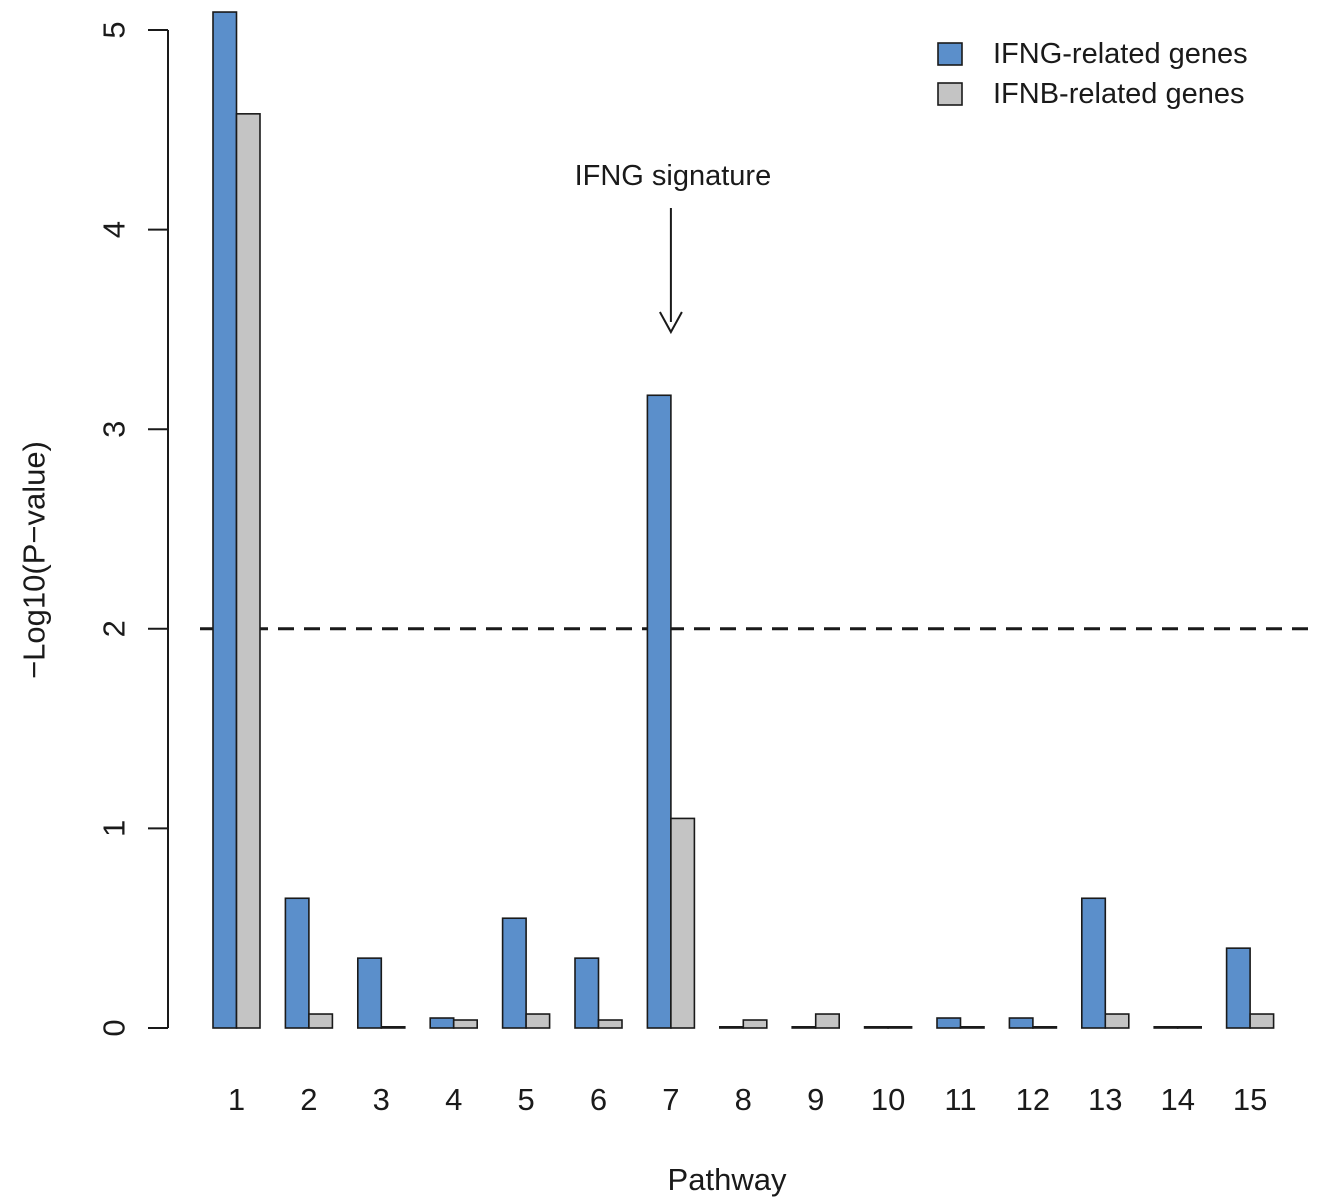  Describe the element at coordinates (673, 247) in the screenshot. I see `annotation: IFNG signature` at that location.